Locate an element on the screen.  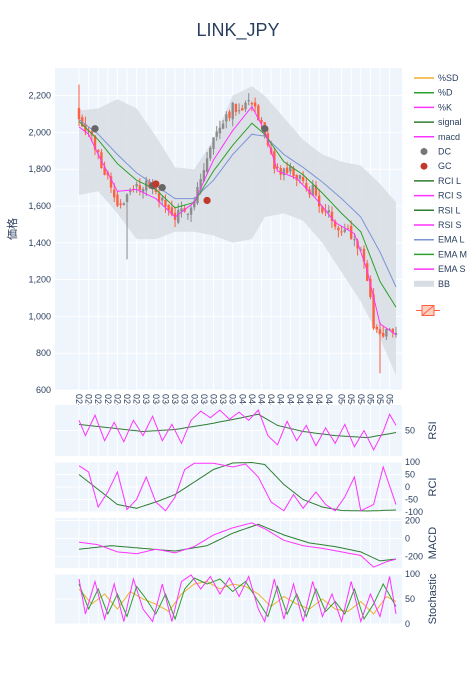
legend-item: RCI L is located at coordinates (437, 181).